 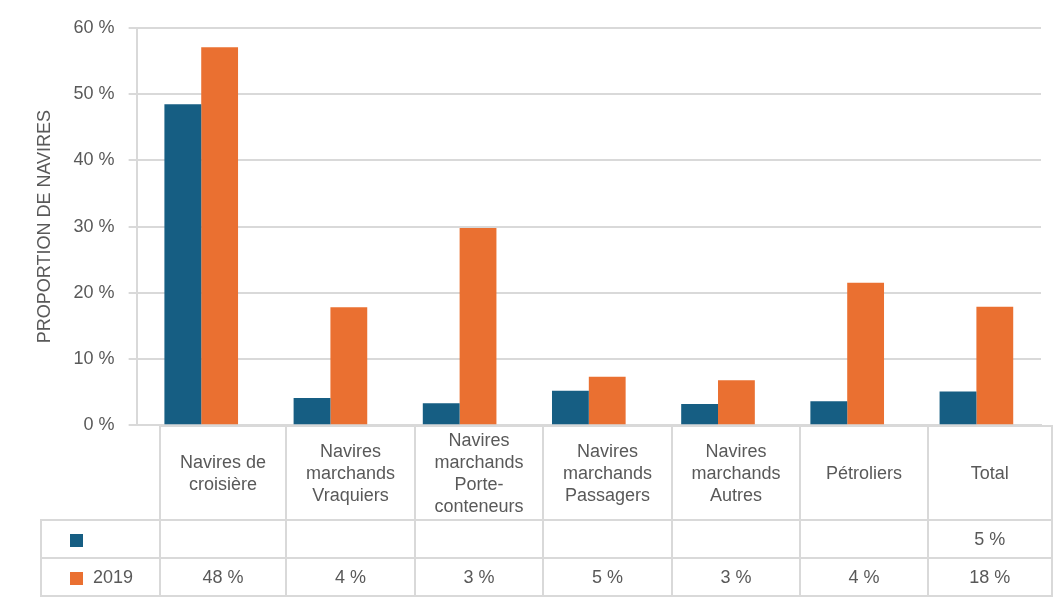 I want to click on y-tick-label: 10 %, so click(x=94, y=357).